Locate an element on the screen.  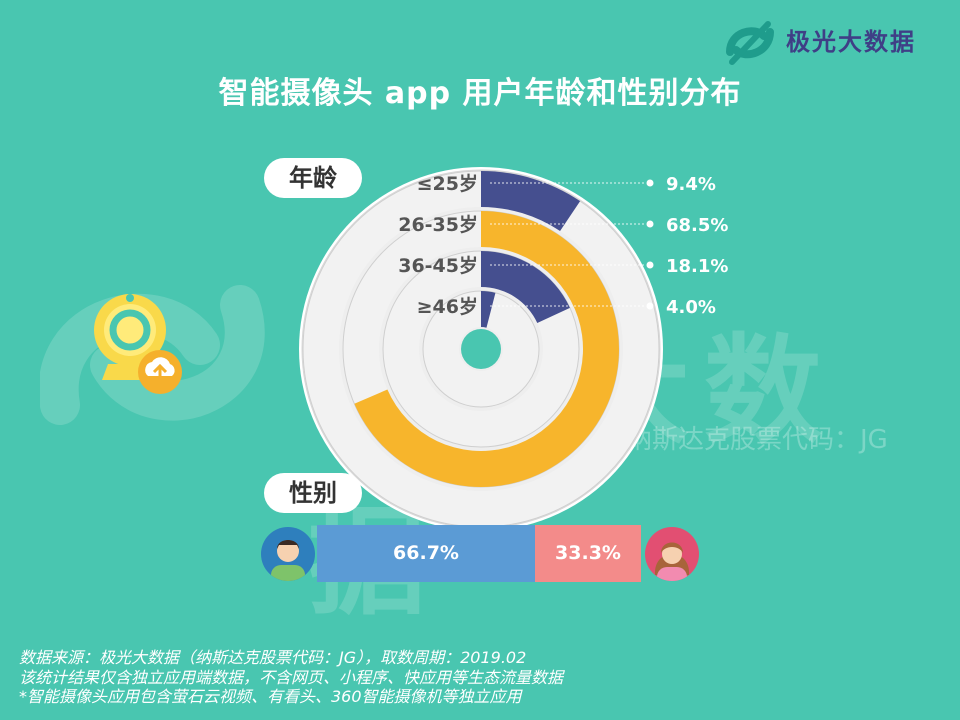
scope-note: 该统计结果仅含独立应用端数据，不含网页、小程序、快应用等生态流量数据 is located at coordinates (291, 677).